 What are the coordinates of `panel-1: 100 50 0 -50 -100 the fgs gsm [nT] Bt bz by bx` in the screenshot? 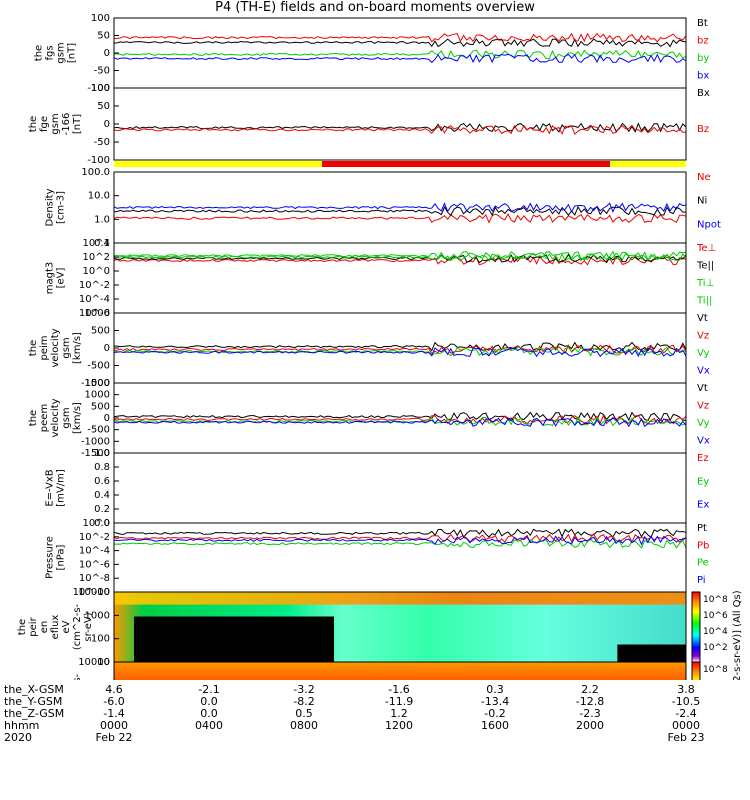 It's located at (372, 53).